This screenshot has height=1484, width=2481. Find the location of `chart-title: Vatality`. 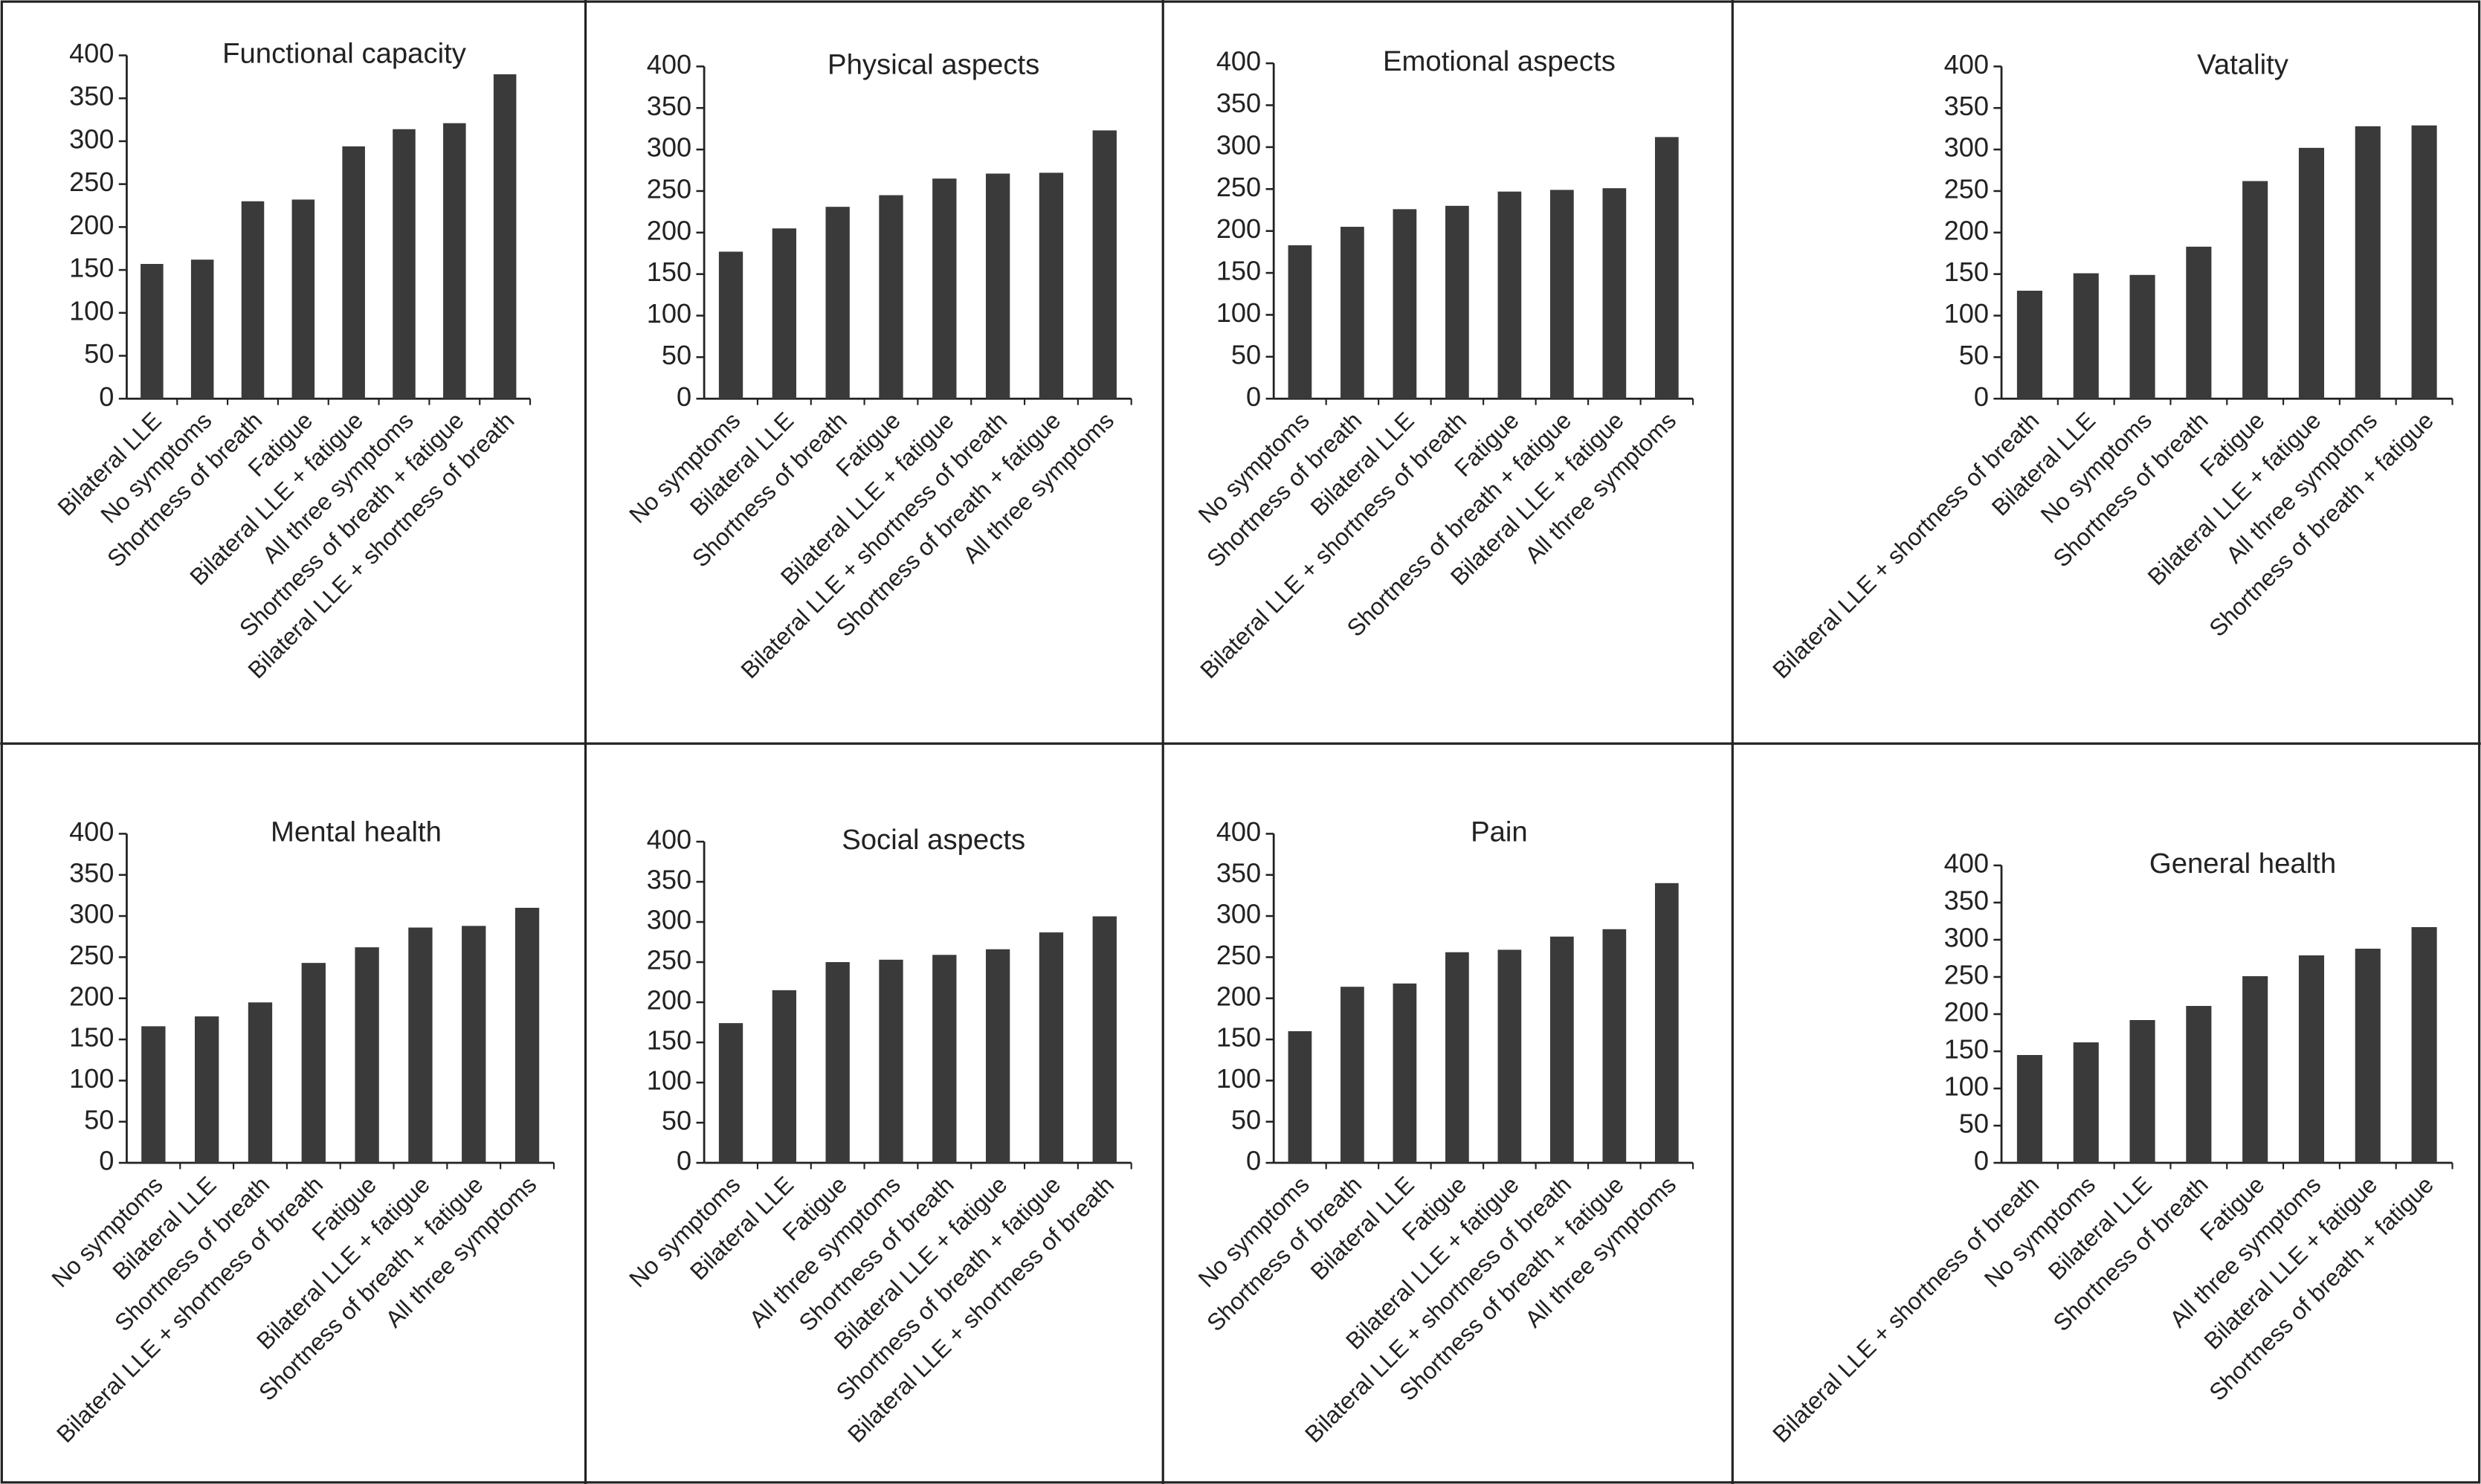

chart-title: Vatality is located at coordinates (2243, 64).